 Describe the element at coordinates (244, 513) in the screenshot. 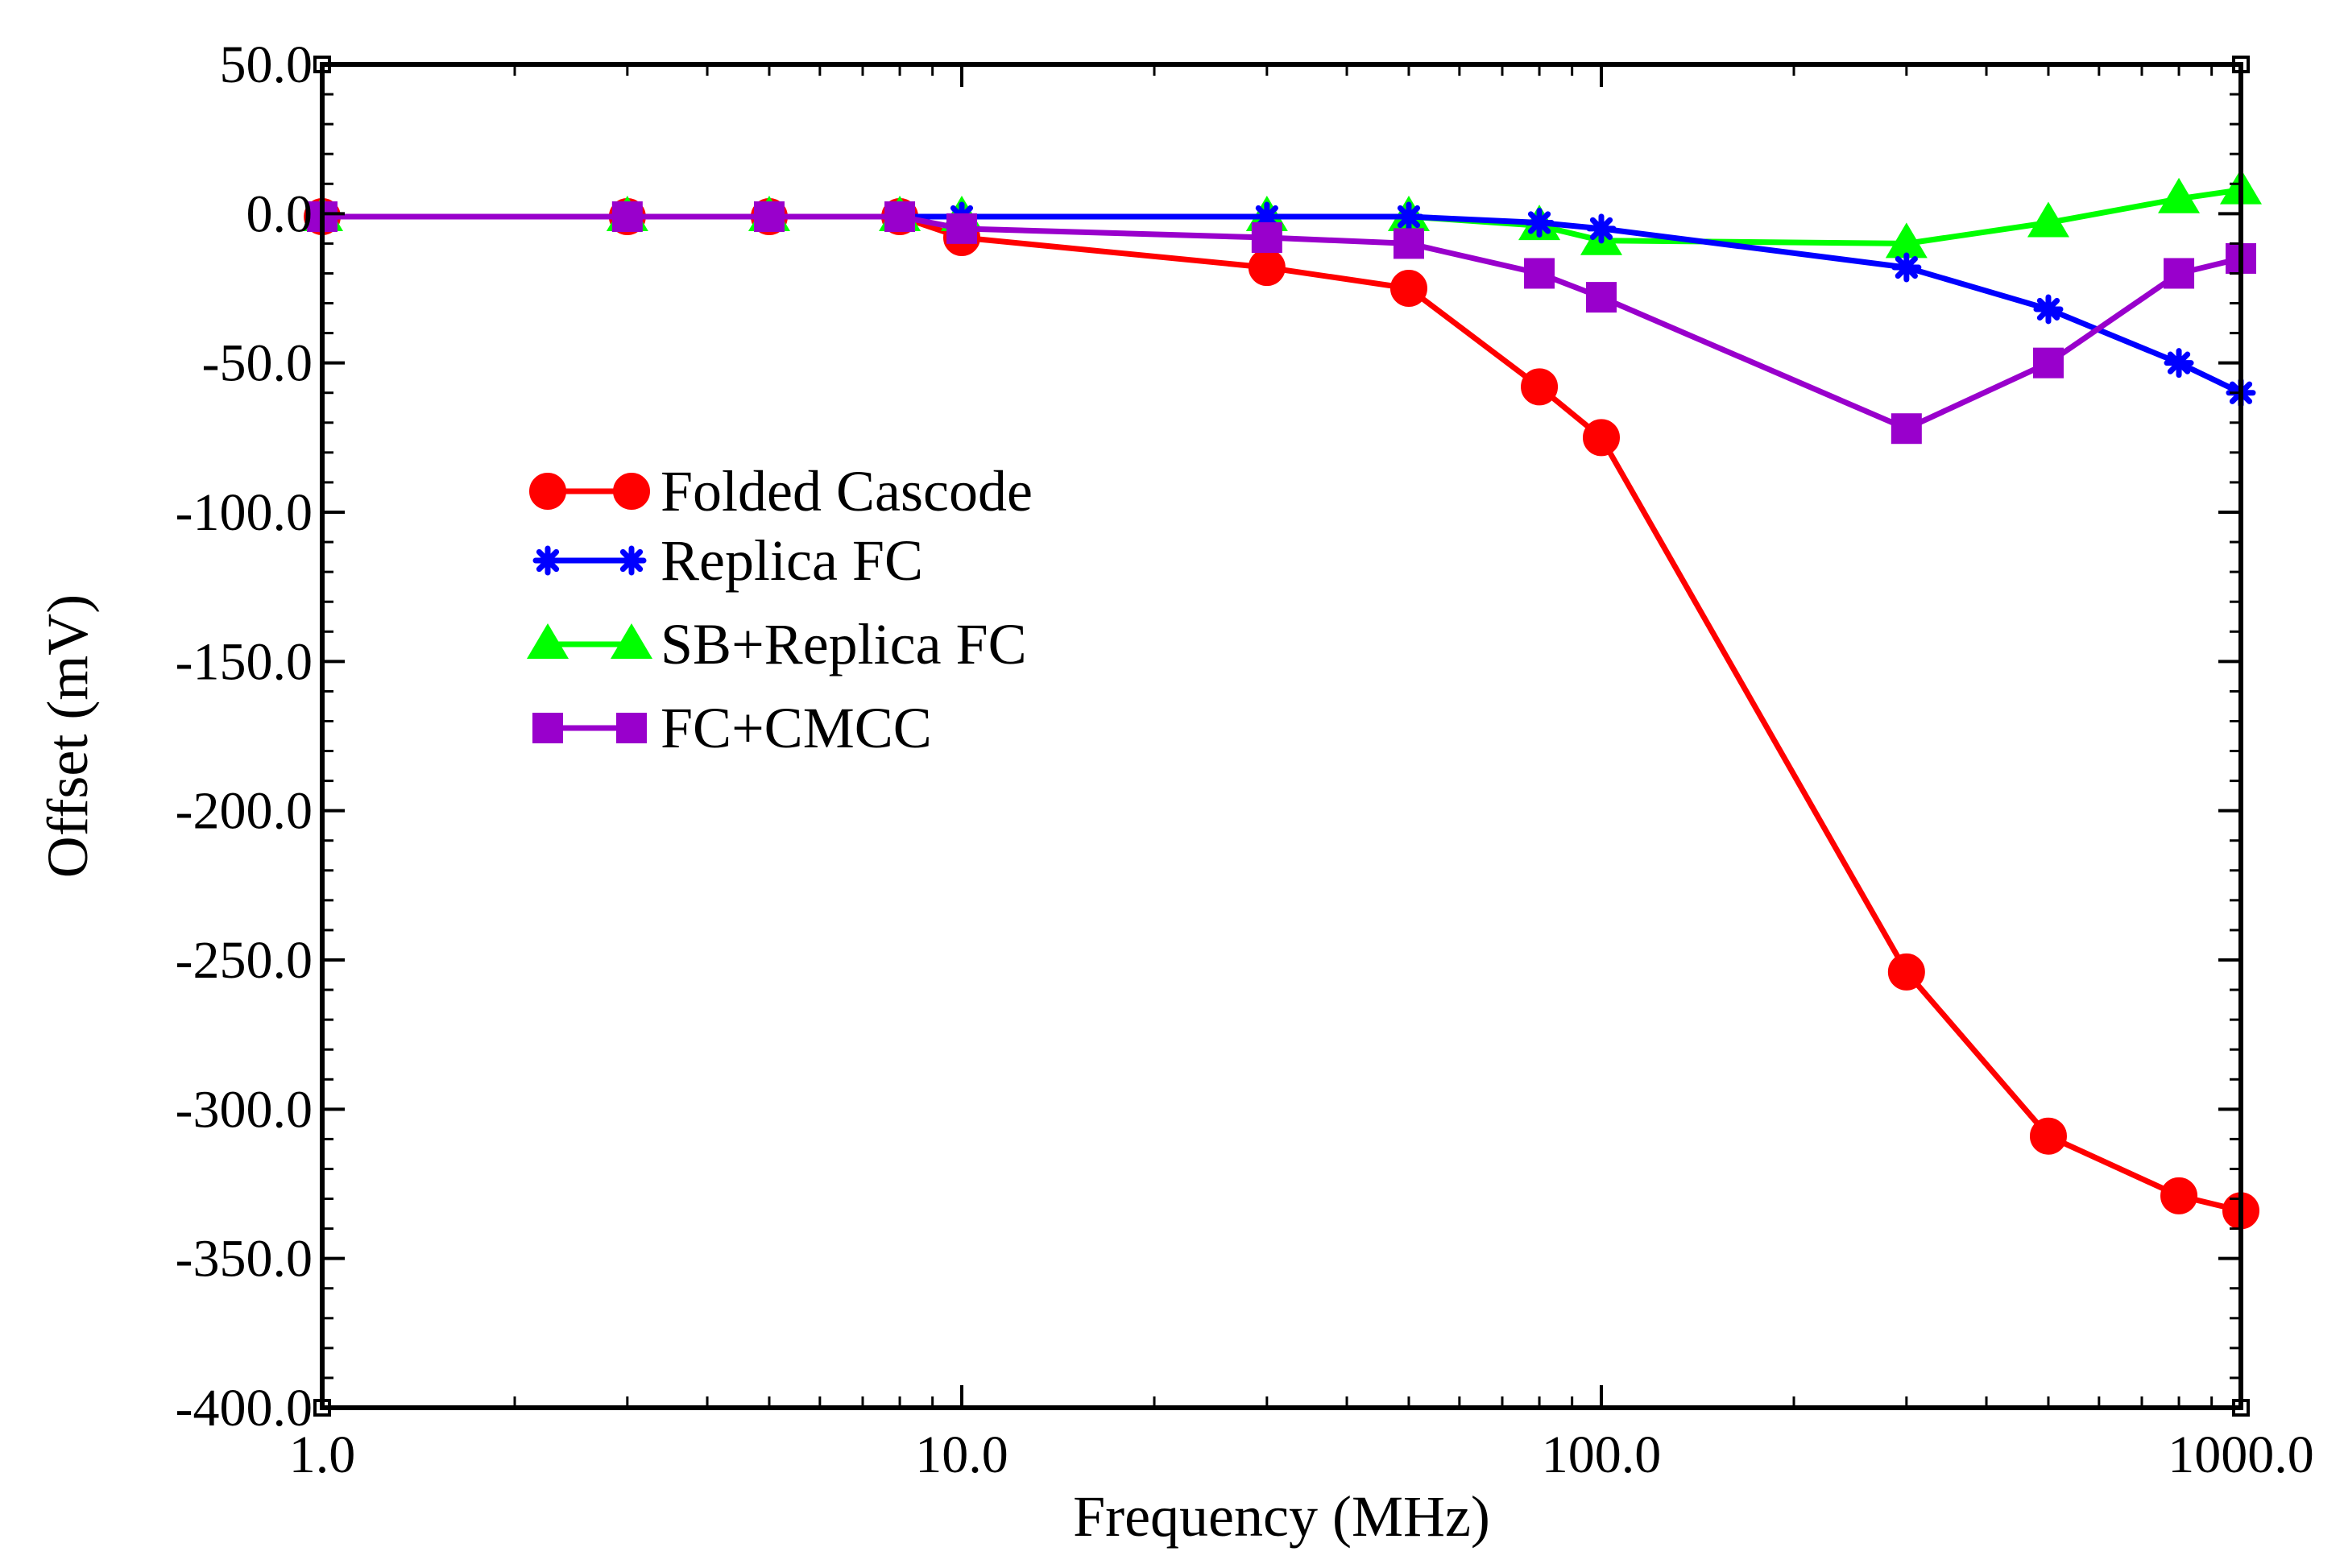

I see `y-tick-label: -100.0` at that location.